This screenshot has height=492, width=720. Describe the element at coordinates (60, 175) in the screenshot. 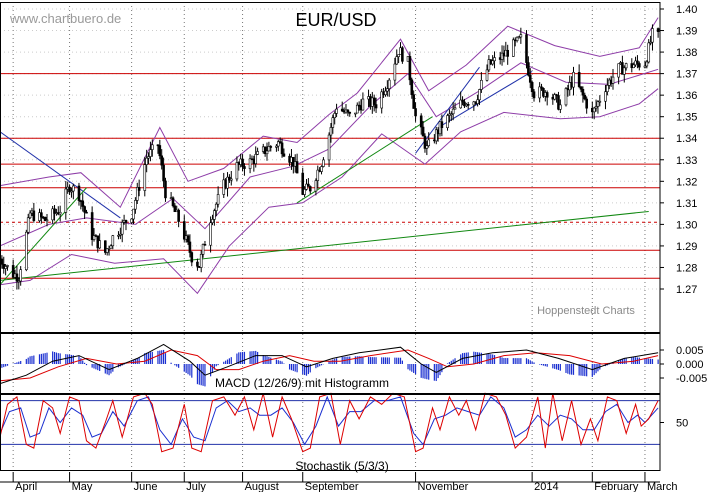

I see `trendline-blue` at that location.